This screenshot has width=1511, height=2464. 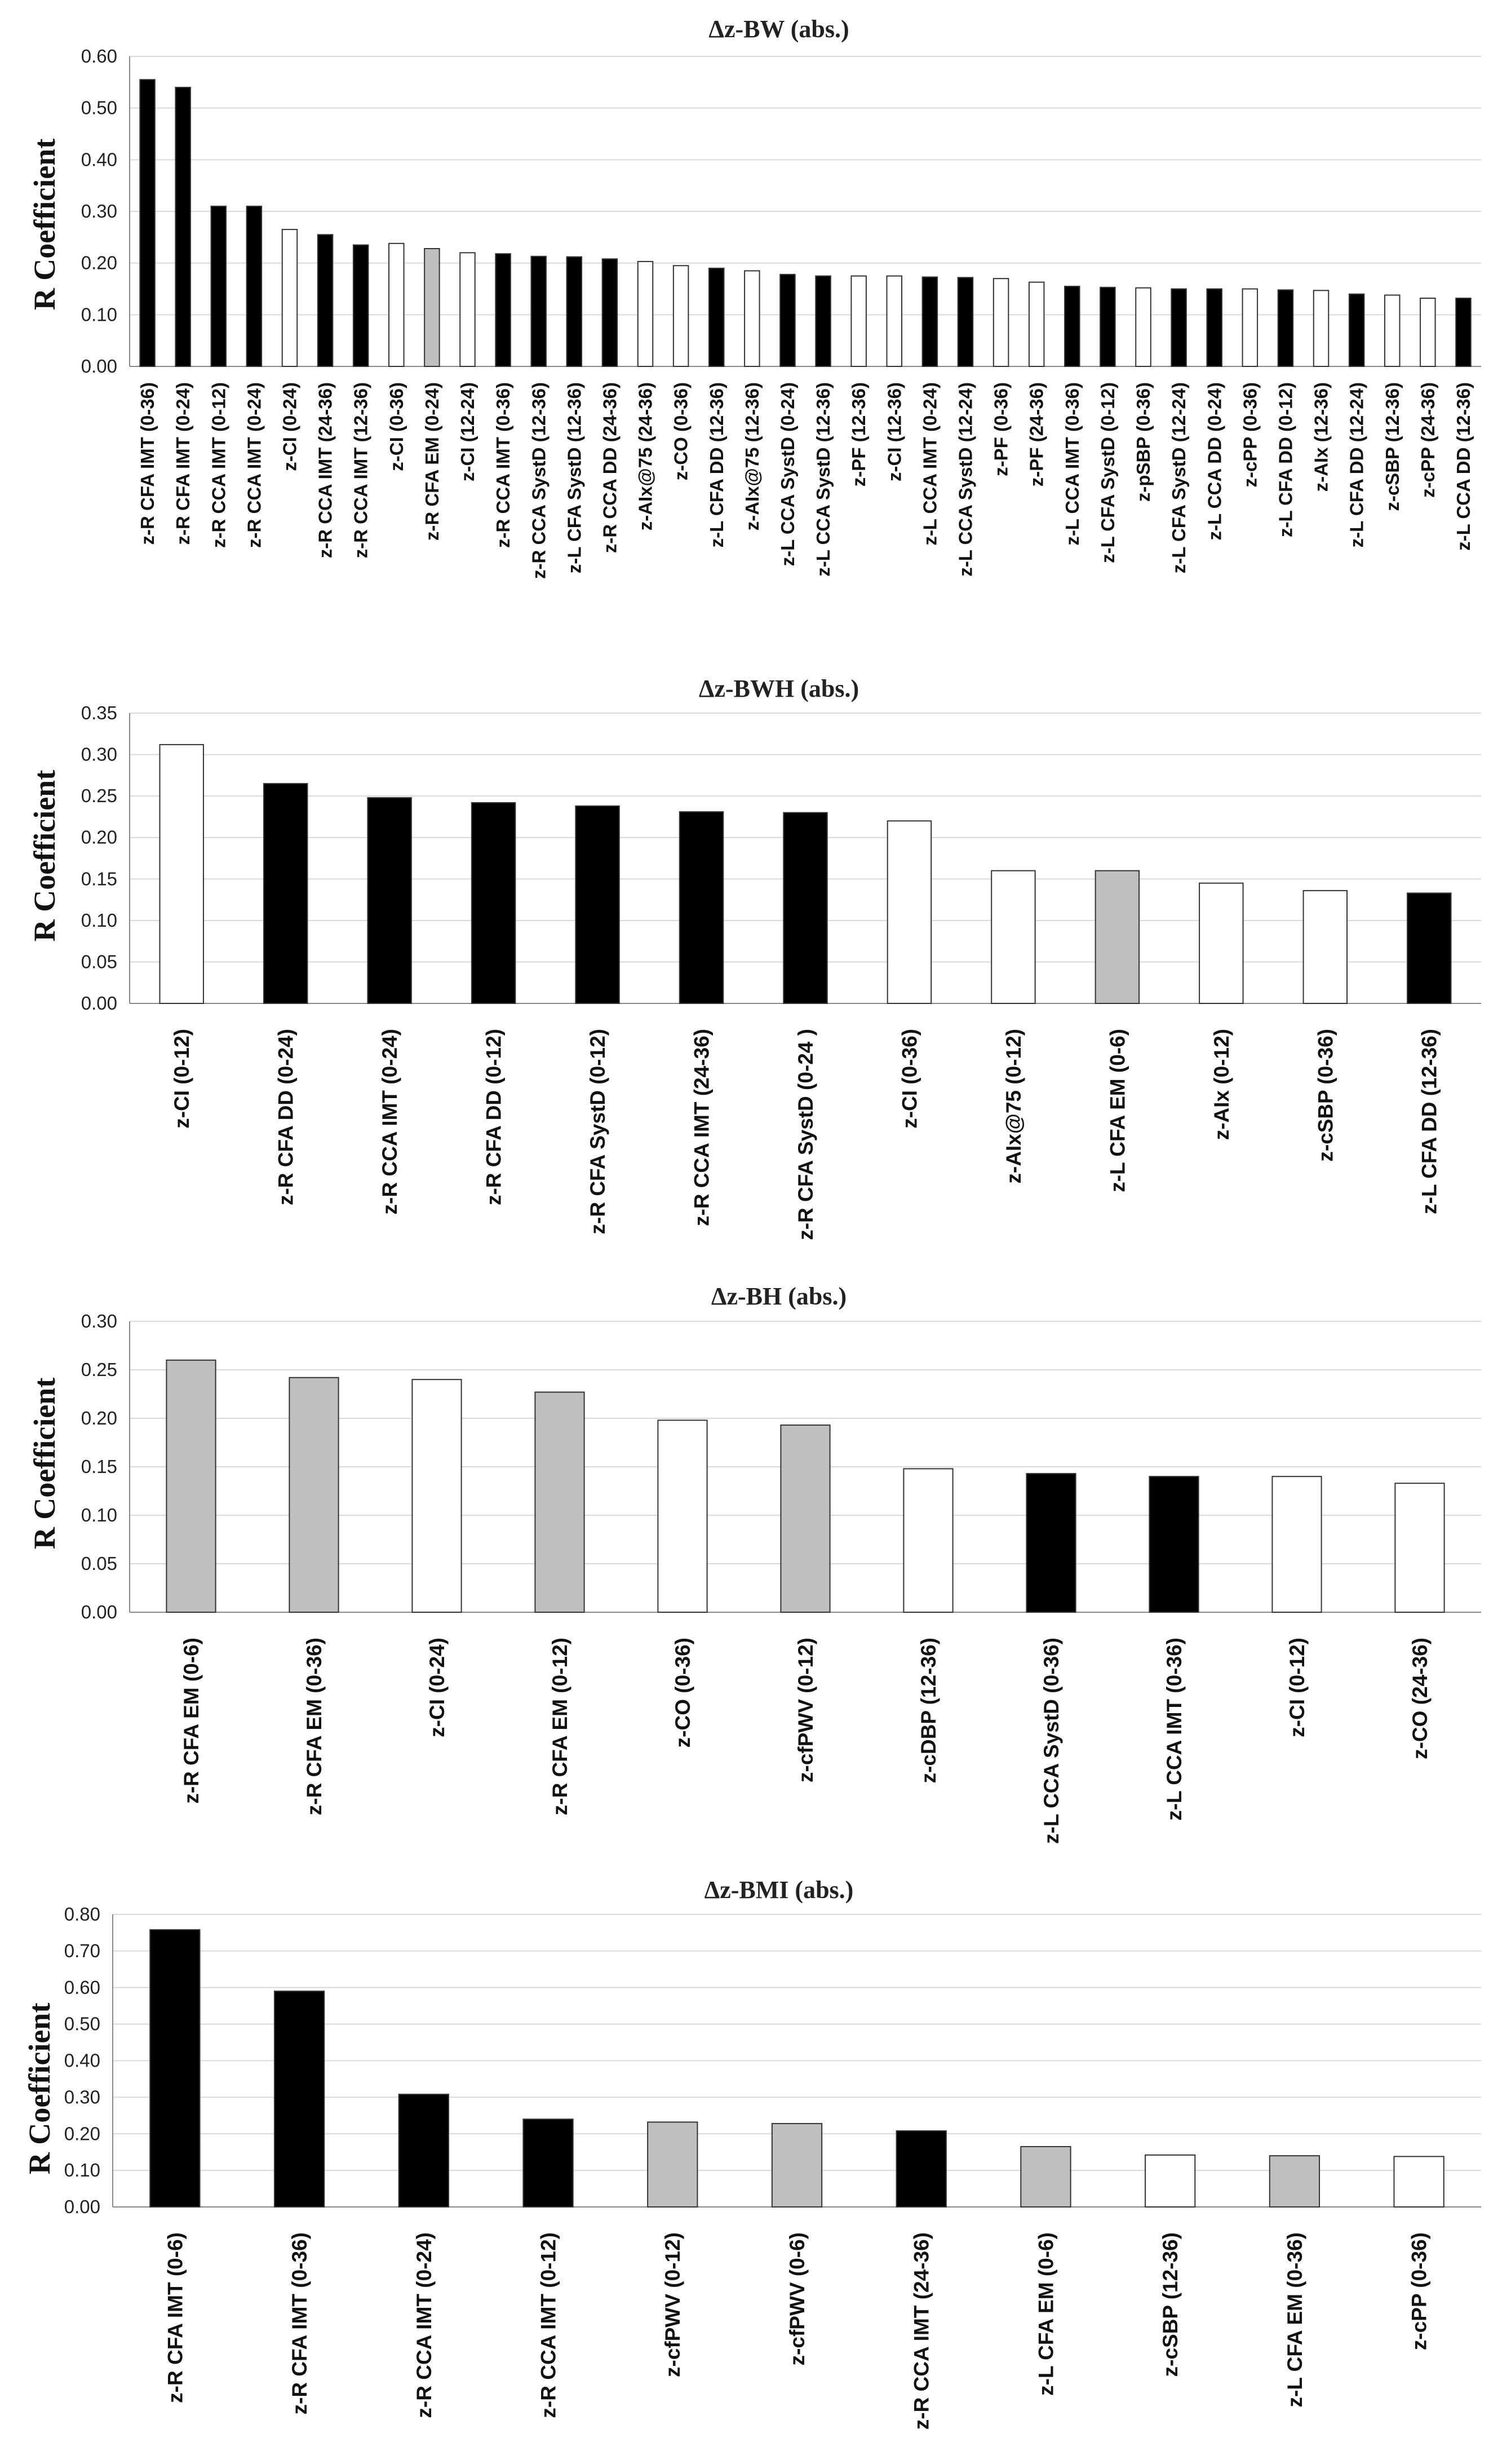 What do you see at coordinates (99, 159) in the screenshot?
I see `bw-y-tick-label: 0.40` at bounding box center [99, 159].